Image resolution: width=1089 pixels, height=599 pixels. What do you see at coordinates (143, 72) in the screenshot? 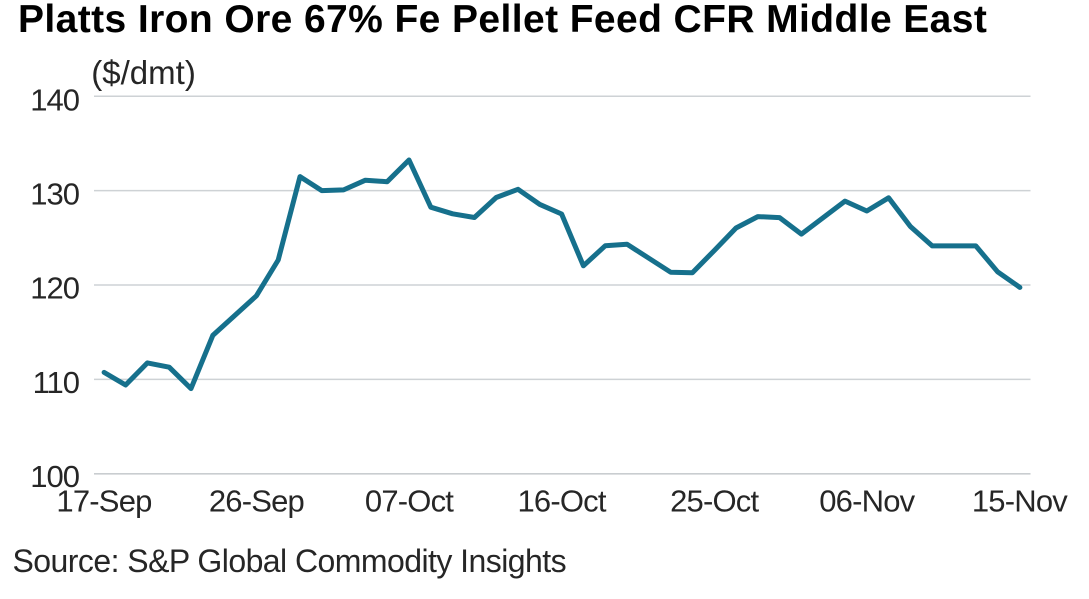
I see `svg-text: ($/dmt)` at bounding box center [143, 72].